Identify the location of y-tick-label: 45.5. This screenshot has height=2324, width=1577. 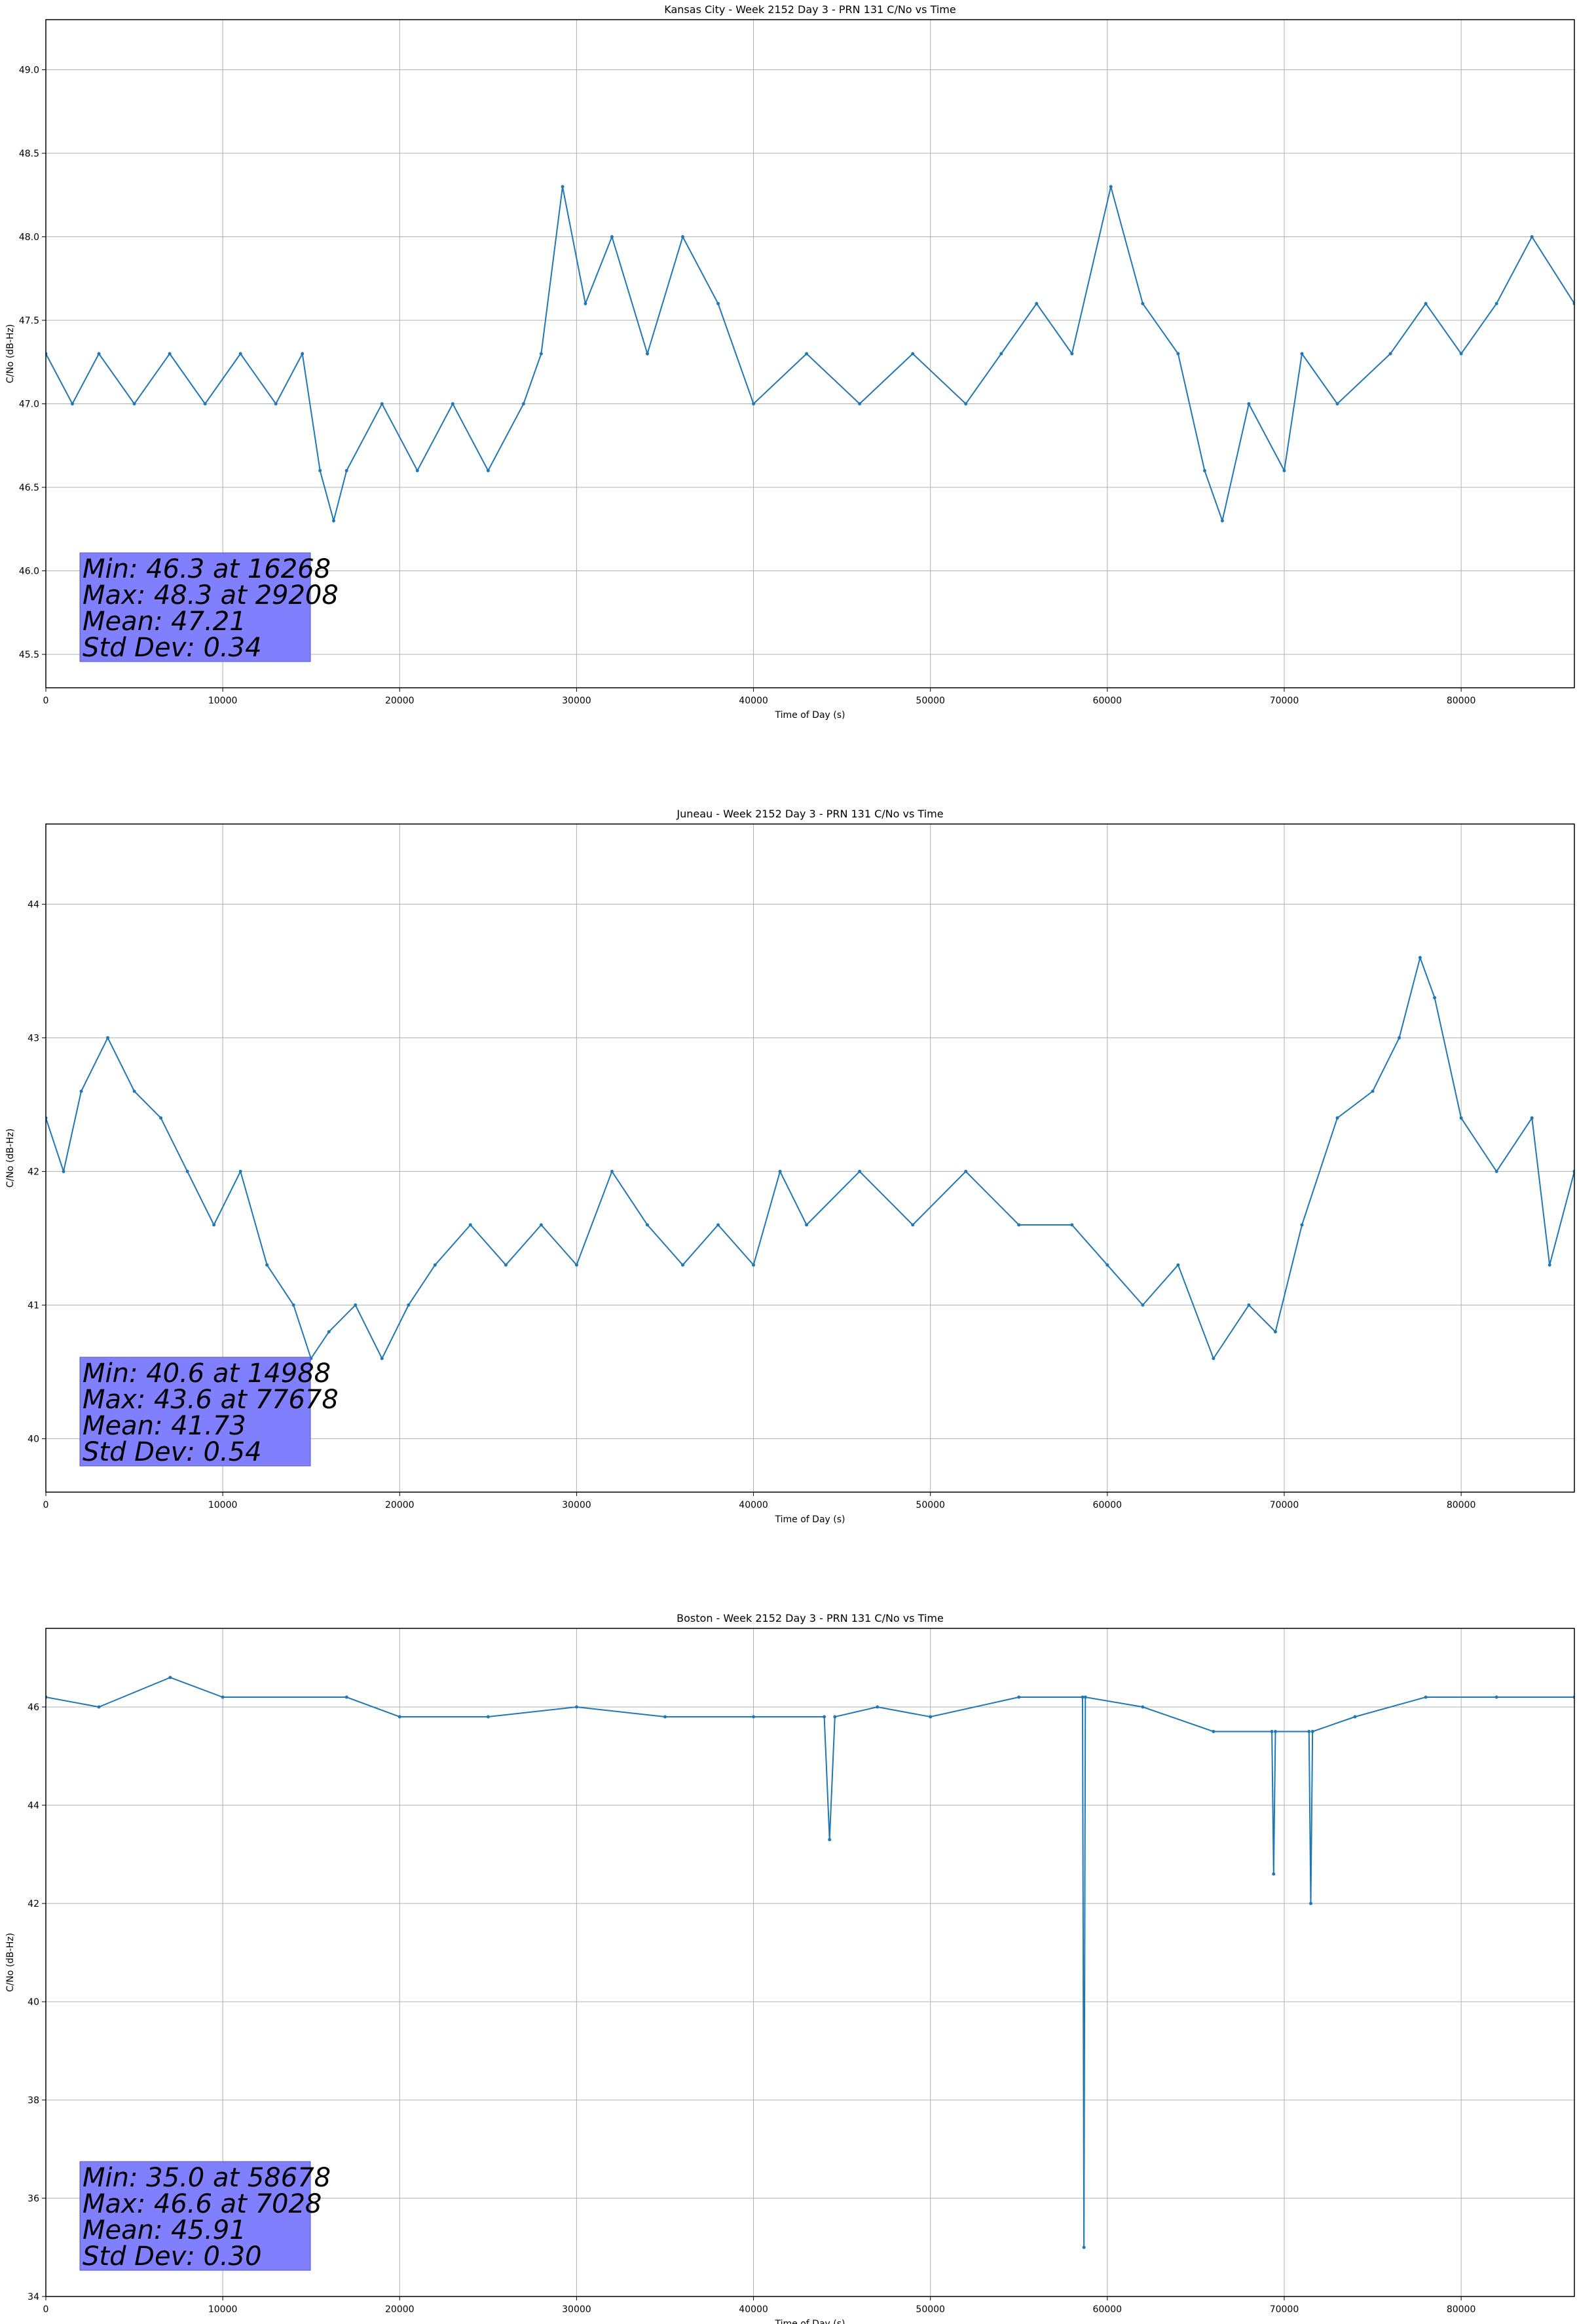
(29, 655).